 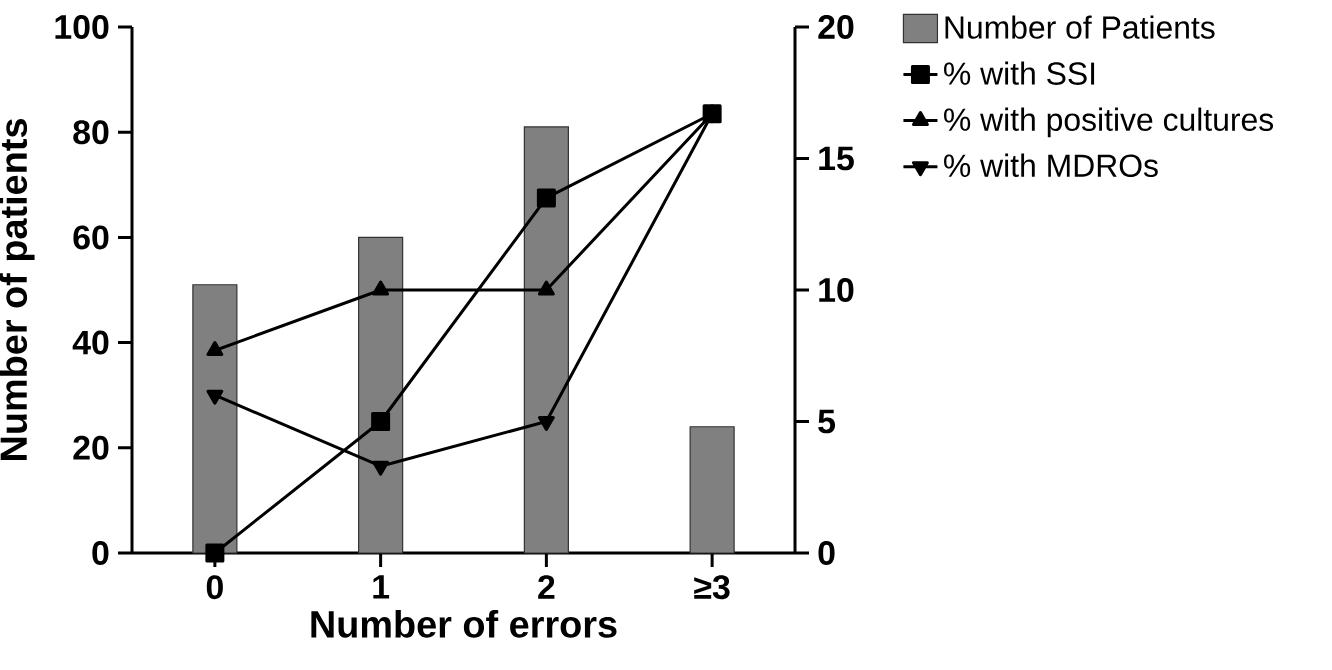 What do you see at coordinates (836, 158) in the screenshot?
I see `y2-tick-label: 15` at bounding box center [836, 158].